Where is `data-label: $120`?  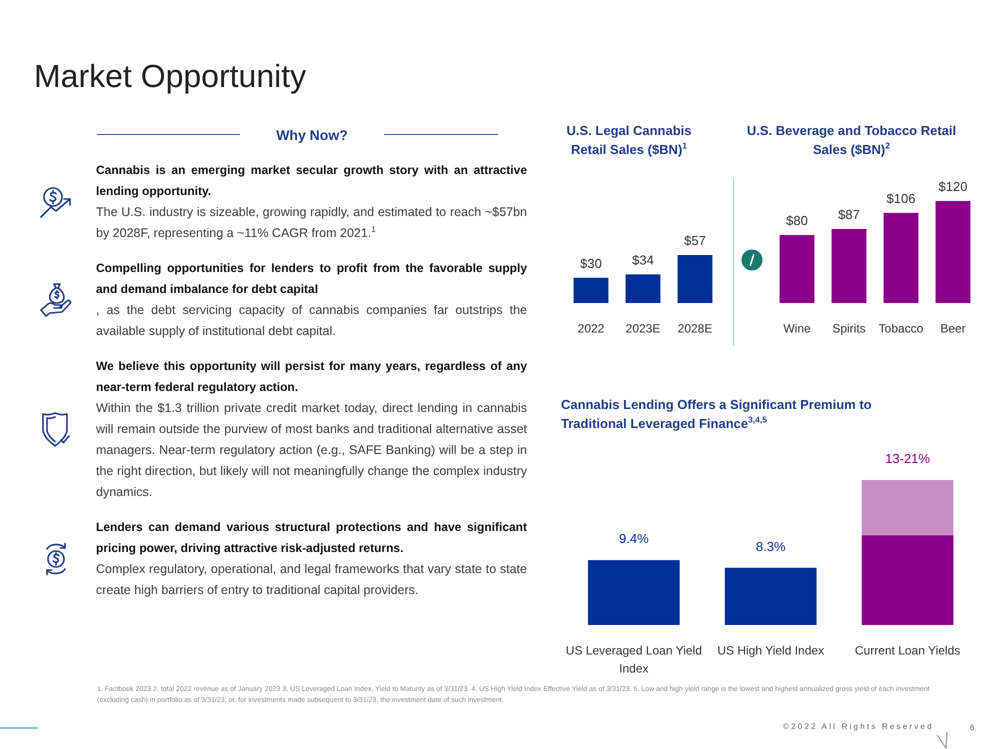 data-label: $120 is located at coordinates (953, 186).